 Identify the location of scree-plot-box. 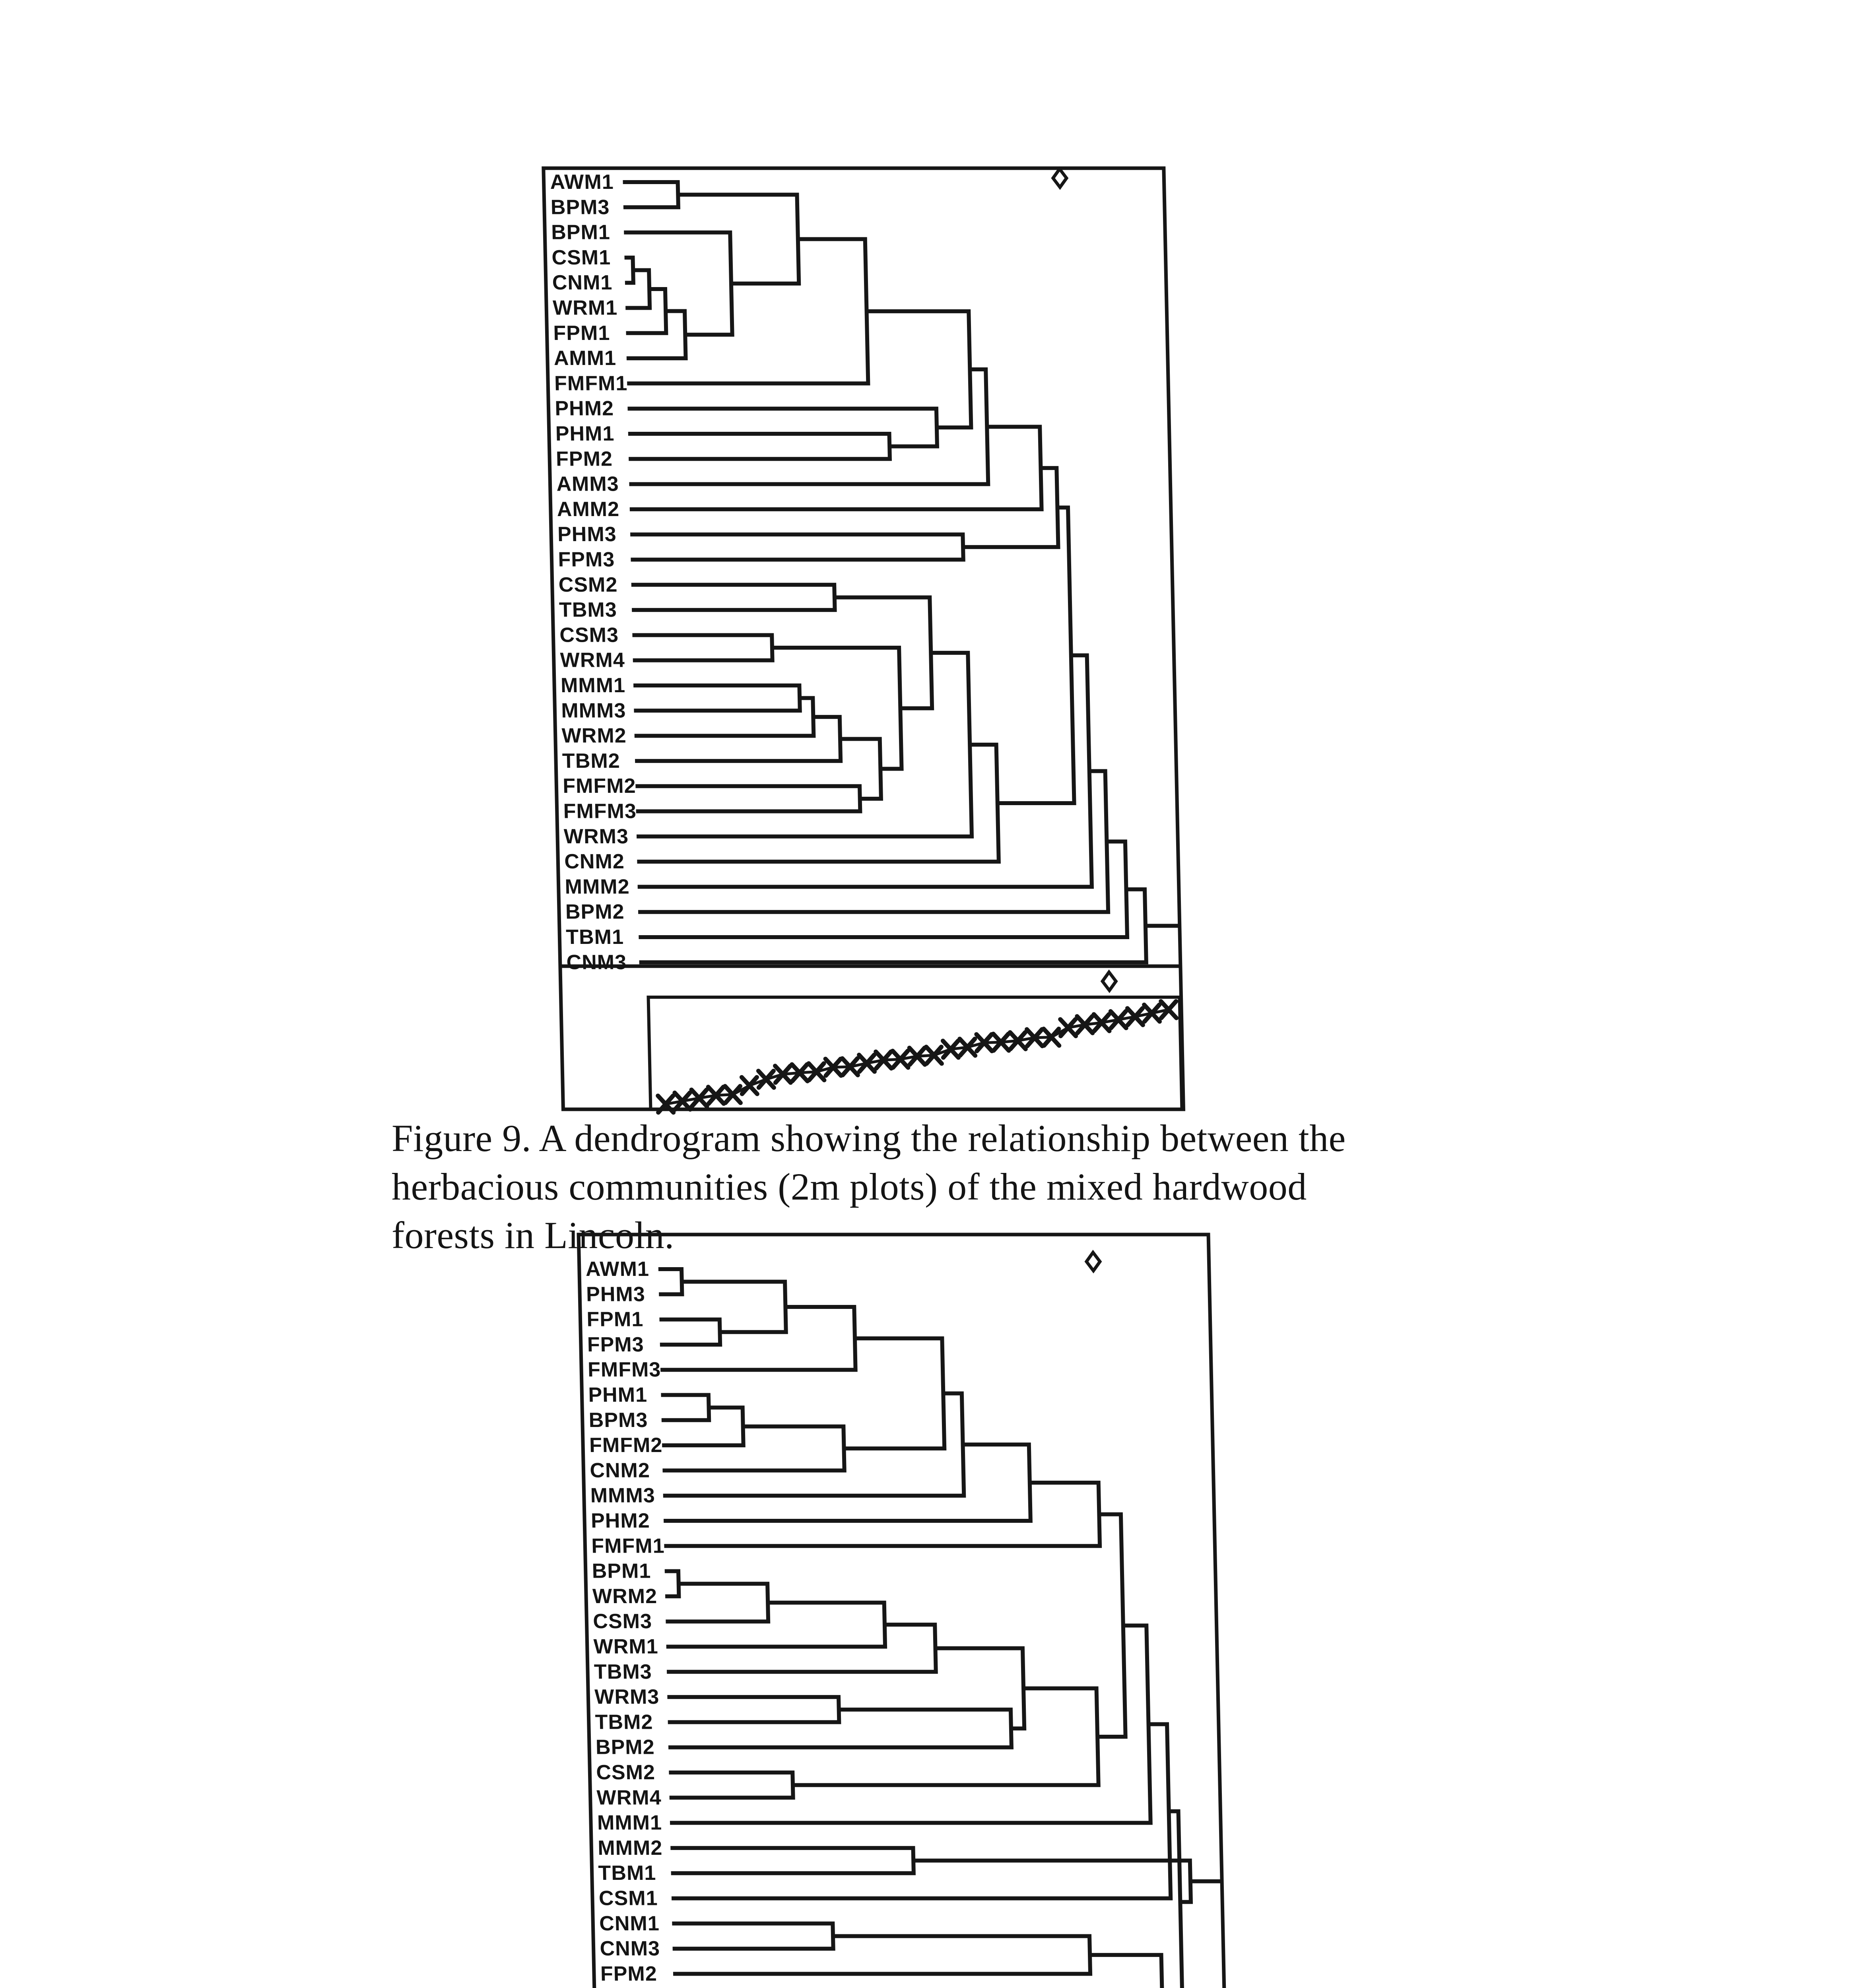
(915, 1053).